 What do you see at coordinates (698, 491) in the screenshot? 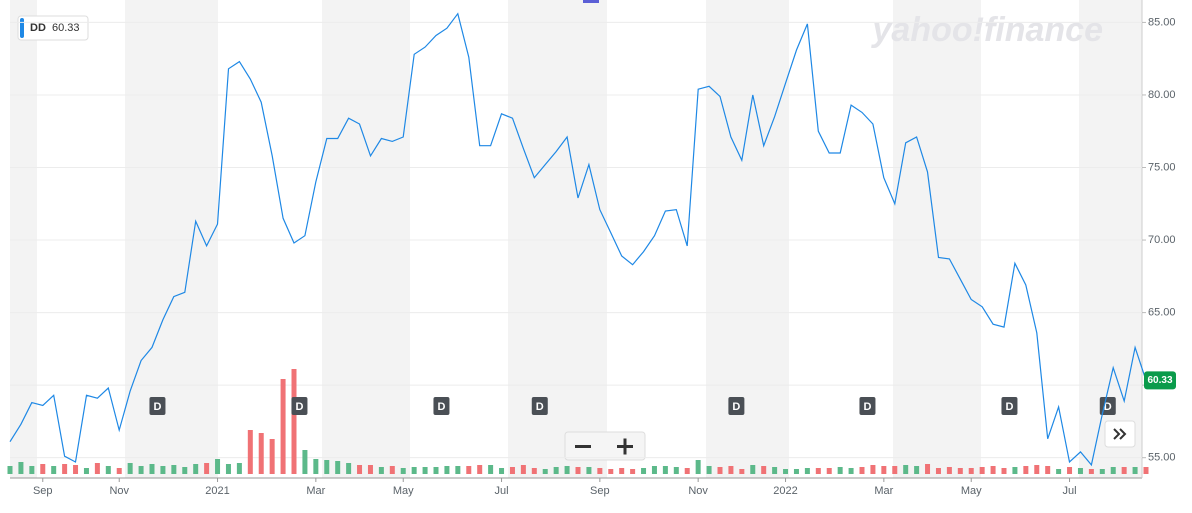
I see `x-tick-label: Nov` at bounding box center [698, 491].